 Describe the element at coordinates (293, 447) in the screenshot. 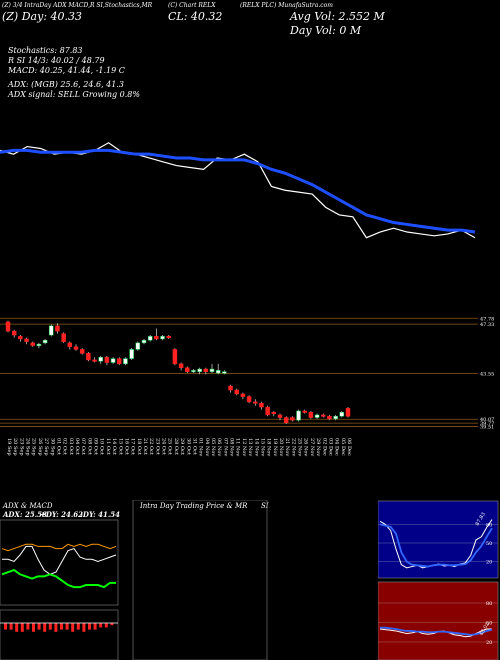

I see `date-tick: 22 Nov` at that location.